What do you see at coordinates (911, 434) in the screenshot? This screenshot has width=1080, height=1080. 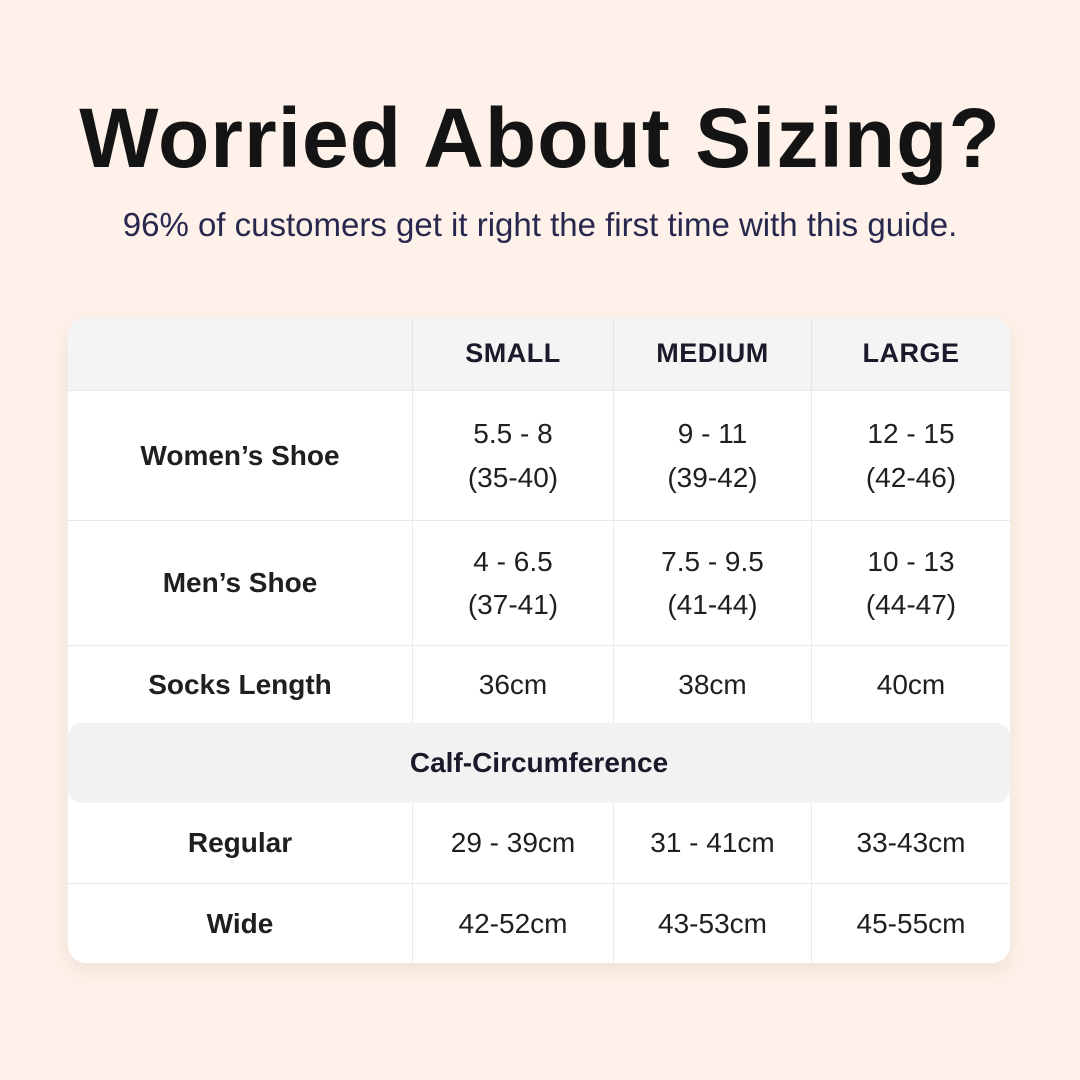 I see `cell-line: 12 - 15` at bounding box center [911, 434].